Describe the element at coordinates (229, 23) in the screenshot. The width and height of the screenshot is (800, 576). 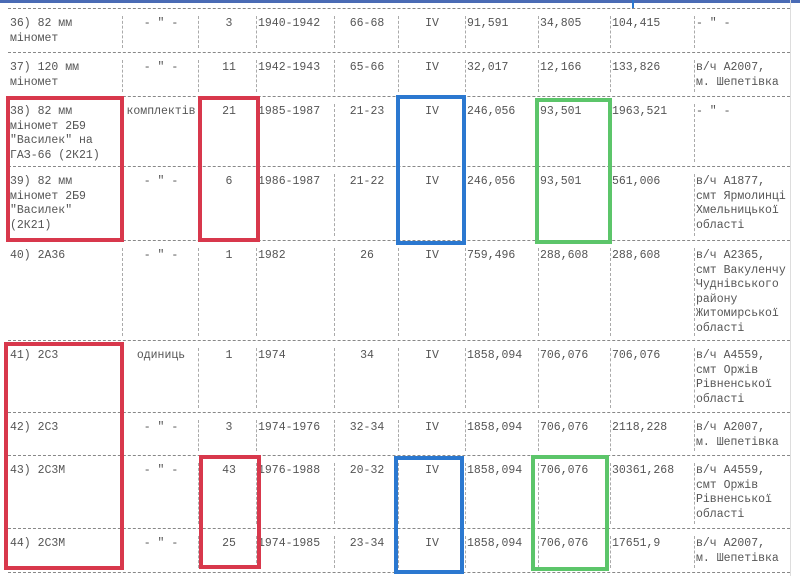
I see `cell-qty: 3` at that location.